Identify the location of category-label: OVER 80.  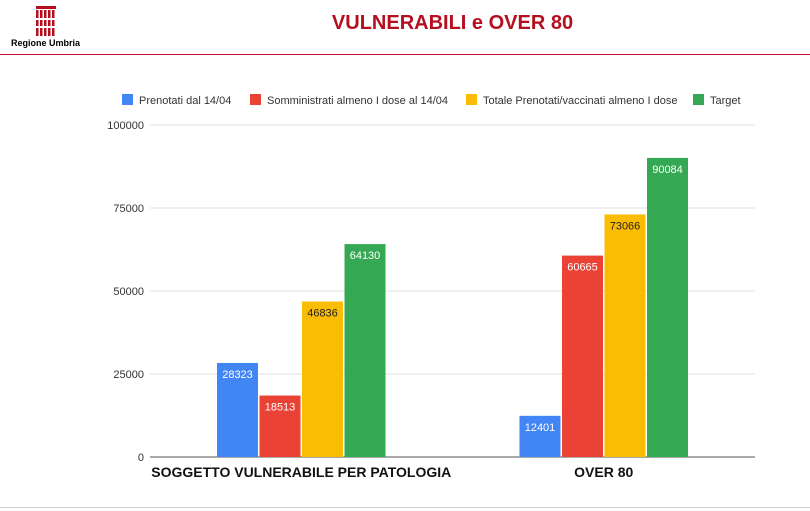
(603, 472).